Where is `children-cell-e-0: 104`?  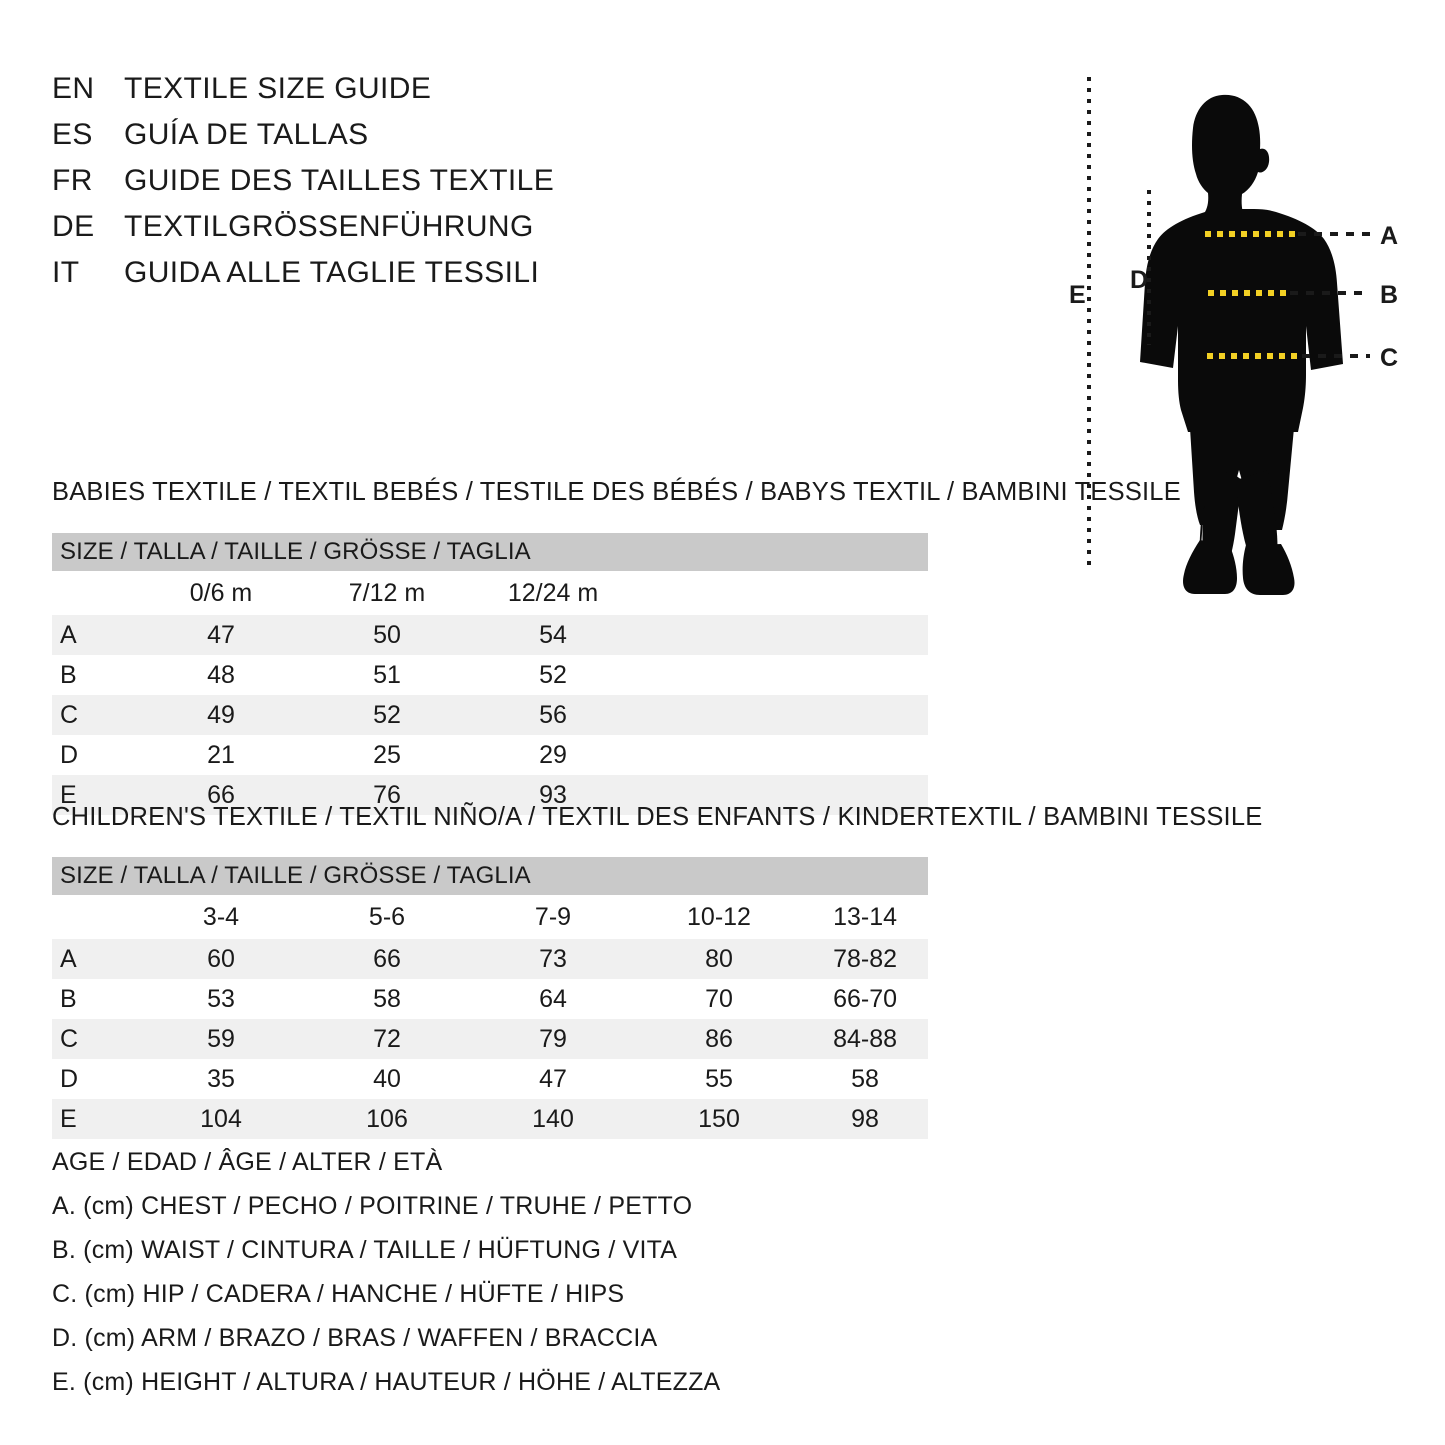 children-cell-e-0: 104 is located at coordinates (221, 1119).